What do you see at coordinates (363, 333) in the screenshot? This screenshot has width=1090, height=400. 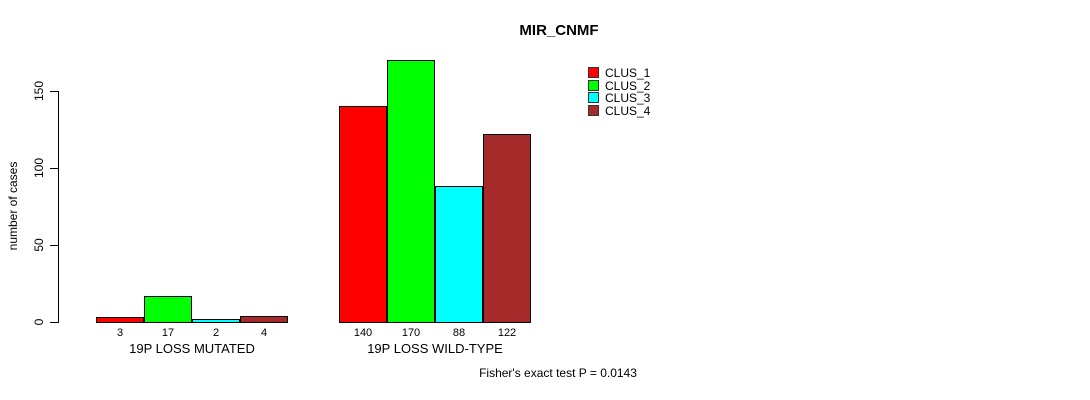 I see `bar-value-label: 140` at bounding box center [363, 333].